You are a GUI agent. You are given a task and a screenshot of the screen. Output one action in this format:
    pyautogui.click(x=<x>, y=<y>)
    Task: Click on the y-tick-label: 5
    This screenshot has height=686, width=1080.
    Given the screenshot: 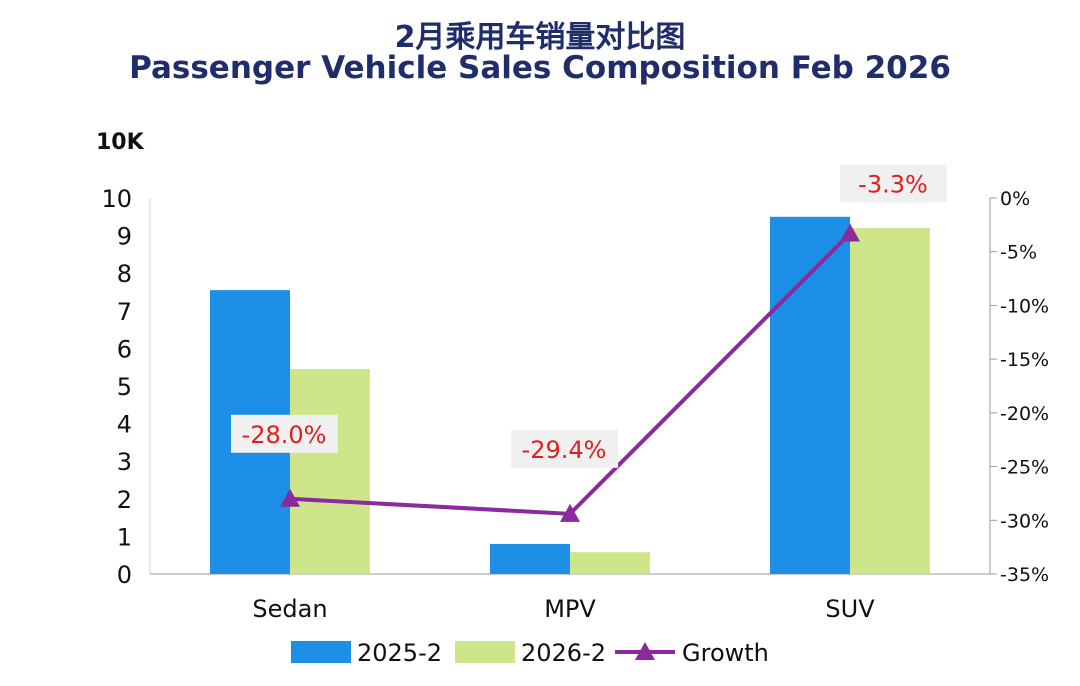 What is the action you would take?
    pyautogui.click(x=124, y=387)
    